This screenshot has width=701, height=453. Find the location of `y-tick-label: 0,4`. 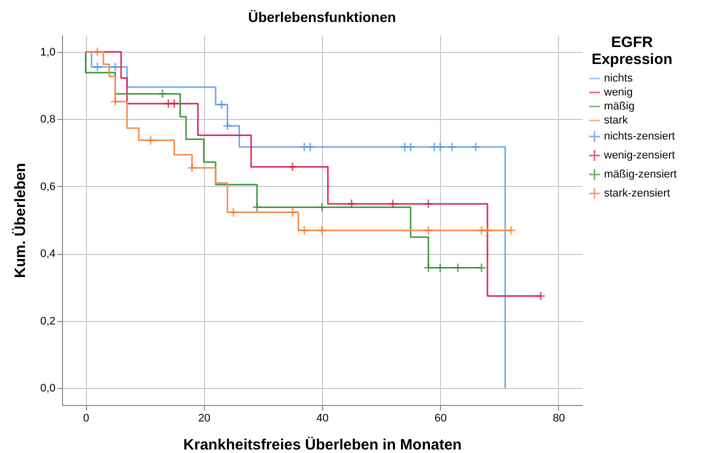

y-tick-label: 0,4 is located at coordinates (48, 254).